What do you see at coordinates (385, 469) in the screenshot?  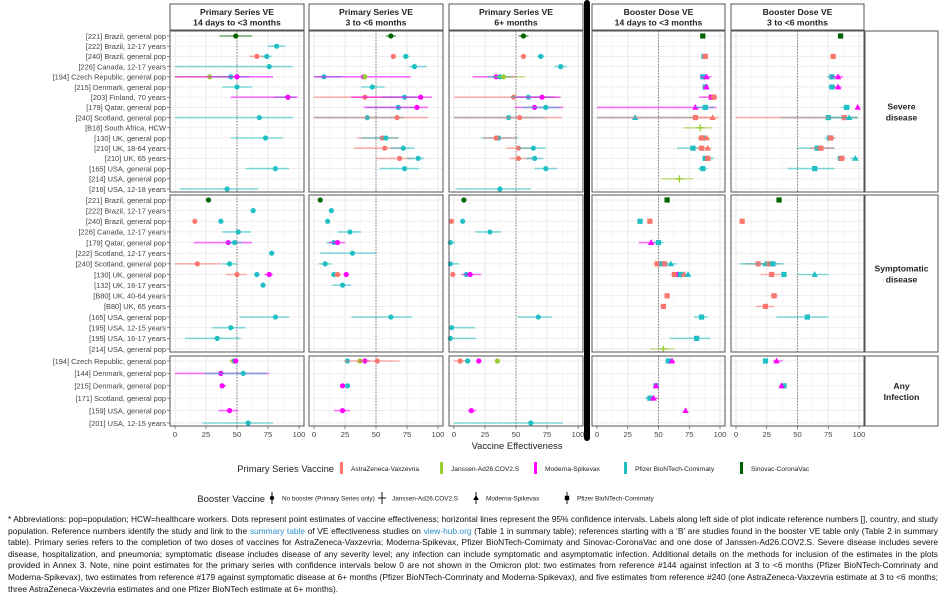 I see `legend-label: AstraZeneca-Vaxzevria` at bounding box center [385, 469].